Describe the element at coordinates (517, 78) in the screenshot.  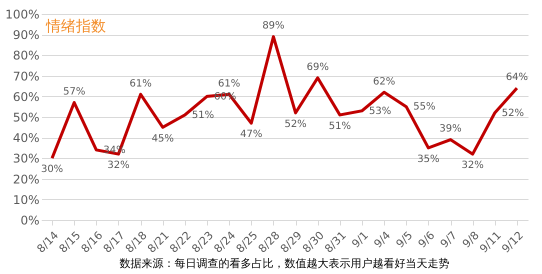
I see `text: 64%` at that location.